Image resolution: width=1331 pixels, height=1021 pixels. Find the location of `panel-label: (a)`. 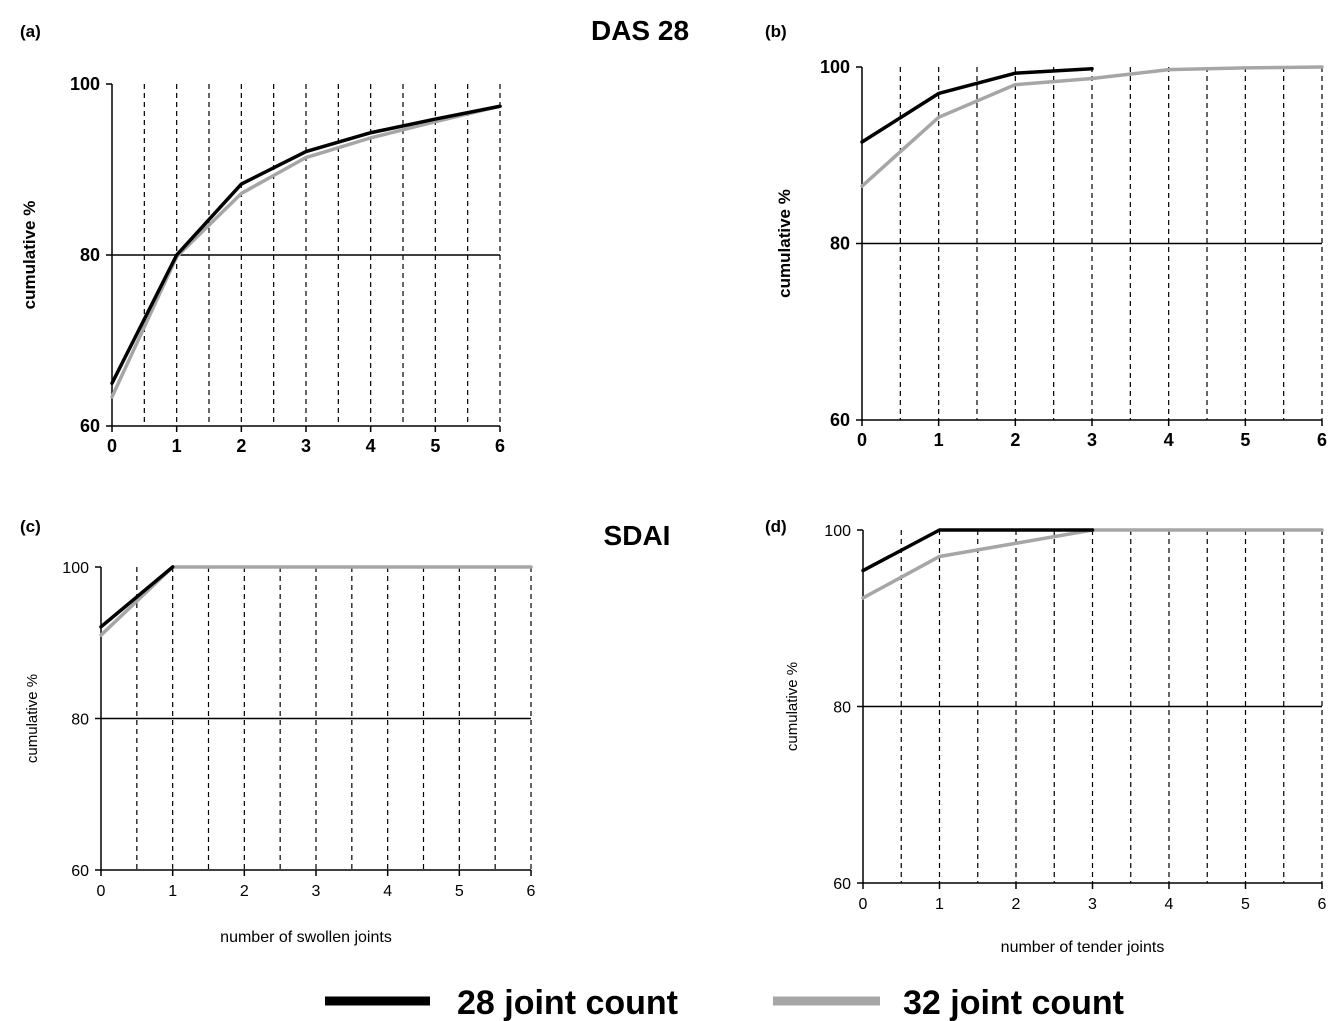

panel-label: (a) is located at coordinates (30, 31).